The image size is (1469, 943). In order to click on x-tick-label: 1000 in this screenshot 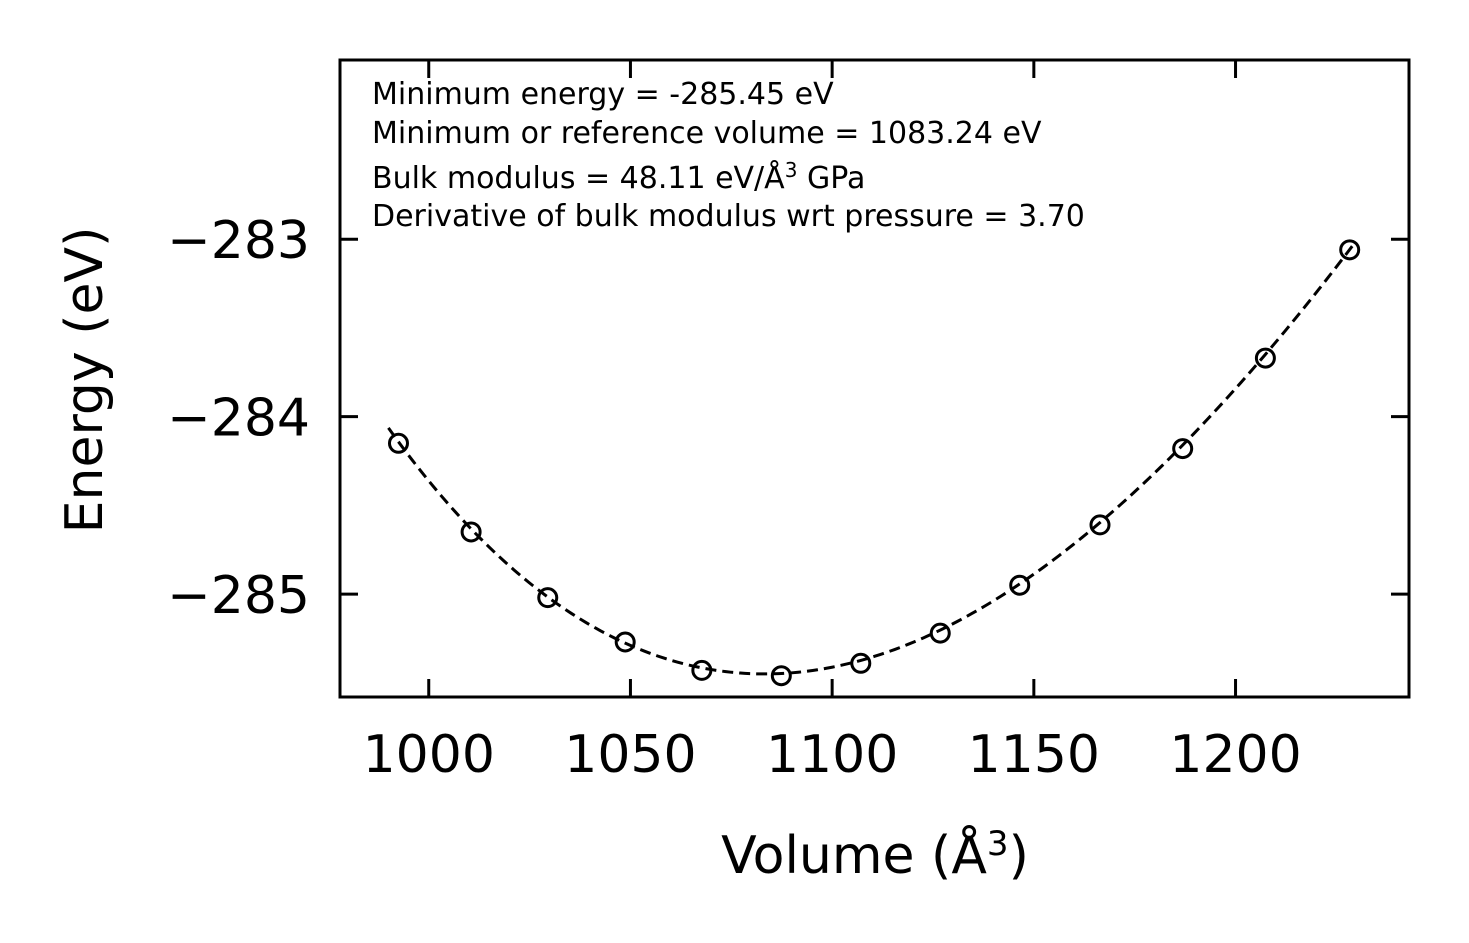, I will do `click(429, 755)`.